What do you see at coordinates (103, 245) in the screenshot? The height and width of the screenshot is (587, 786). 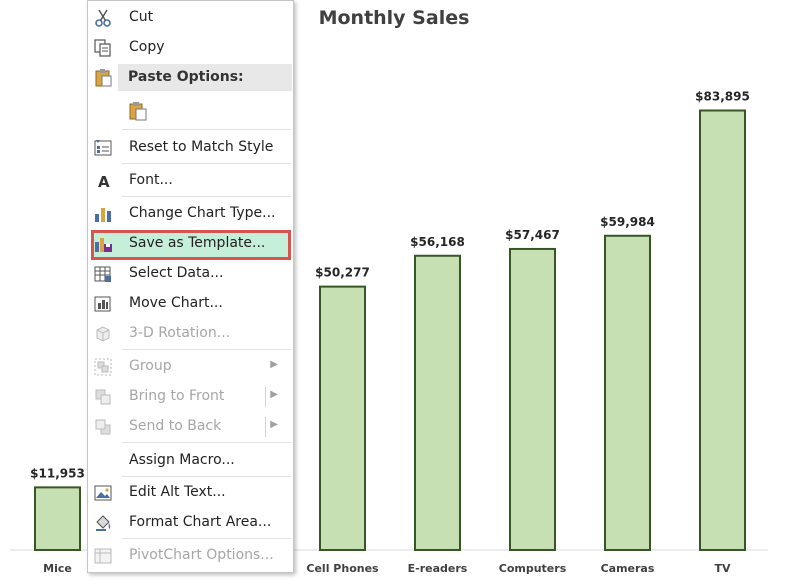 I see `save-template-icon` at bounding box center [103, 245].